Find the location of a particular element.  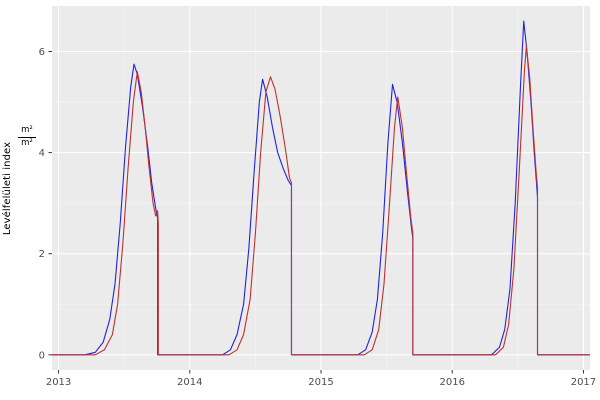

x-tick-label: 2017 is located at coordinates (583, 382).